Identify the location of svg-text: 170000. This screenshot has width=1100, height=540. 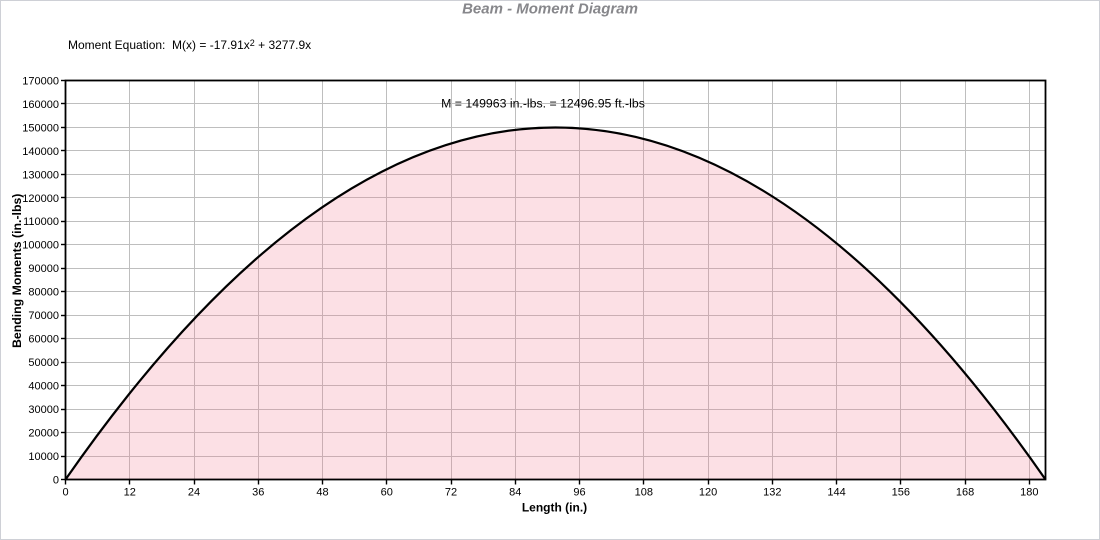
(40, 81).